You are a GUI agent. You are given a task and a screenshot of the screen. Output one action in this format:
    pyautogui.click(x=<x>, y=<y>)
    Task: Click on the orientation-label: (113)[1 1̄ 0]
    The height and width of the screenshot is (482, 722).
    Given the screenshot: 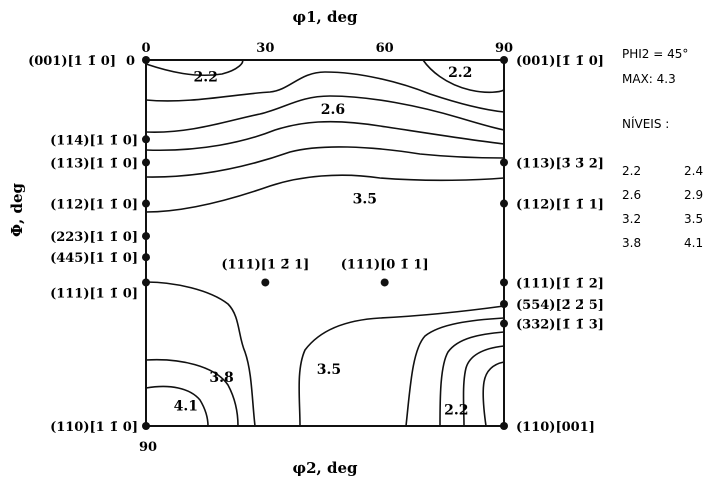 What is the action you would take?
    pyautogui.click(x=94, y=163)
    